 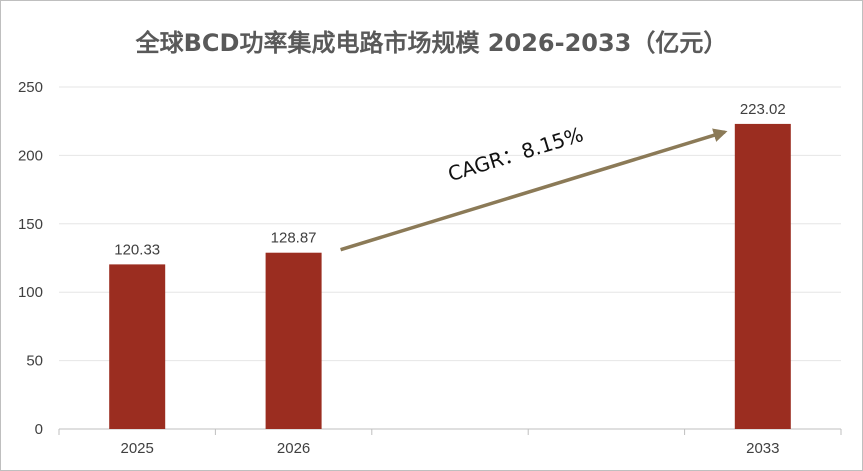 What do you see at coordinates (30, 224) in the screenshot?
I see `y-tick-label: 150` at bounding box center [30, 224].